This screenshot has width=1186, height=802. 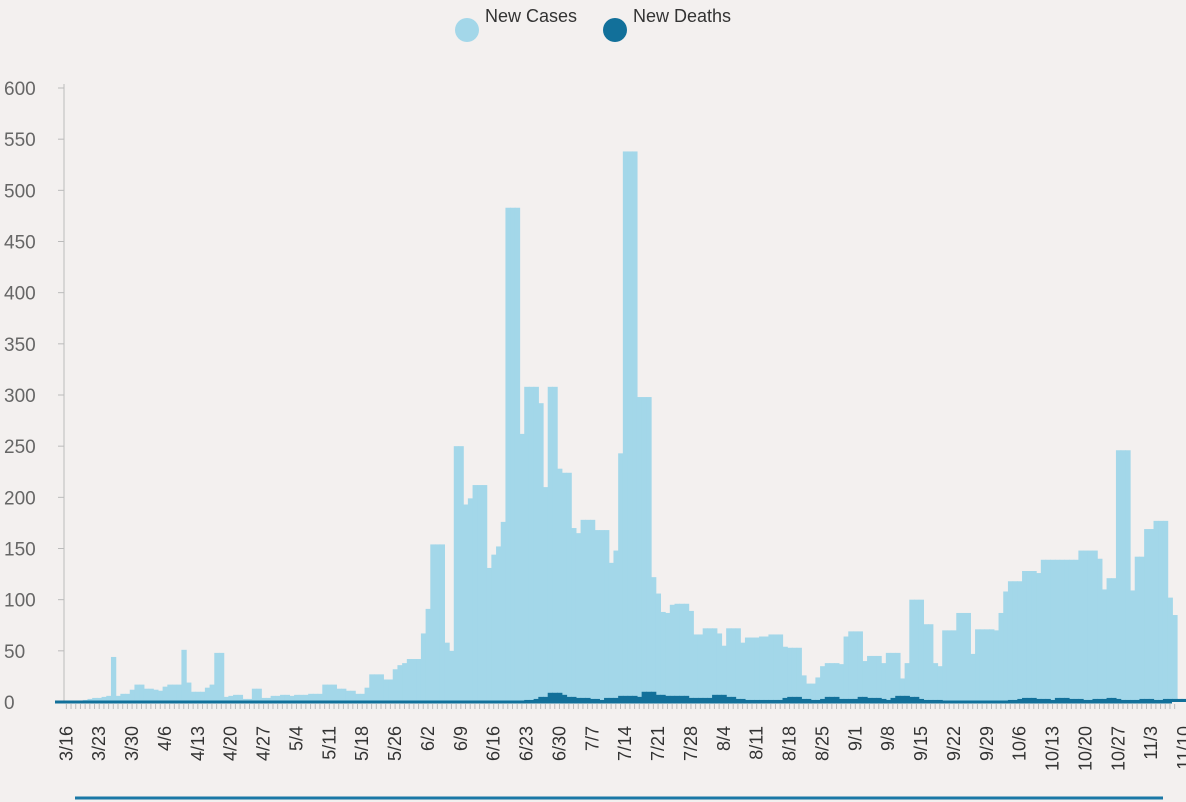 I want to click on x-tick-label: 7/14, so click(x=625, y=743).